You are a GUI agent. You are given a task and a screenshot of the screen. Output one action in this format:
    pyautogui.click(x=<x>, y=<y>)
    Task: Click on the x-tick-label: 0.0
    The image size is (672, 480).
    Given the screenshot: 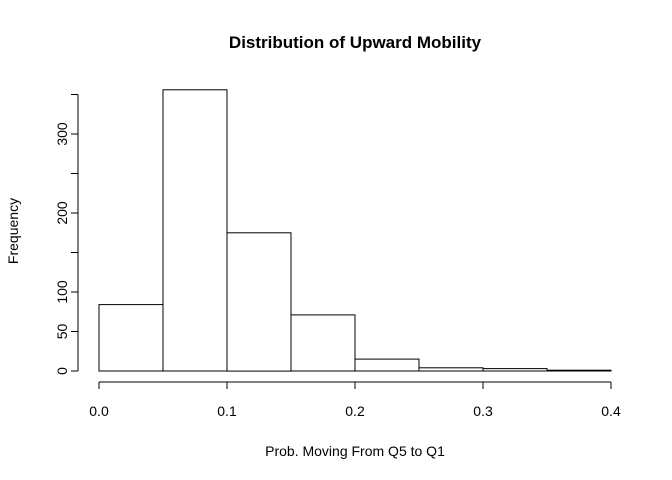 What is the action you would take?
    pyautogui.click(x=99, y=411)
    